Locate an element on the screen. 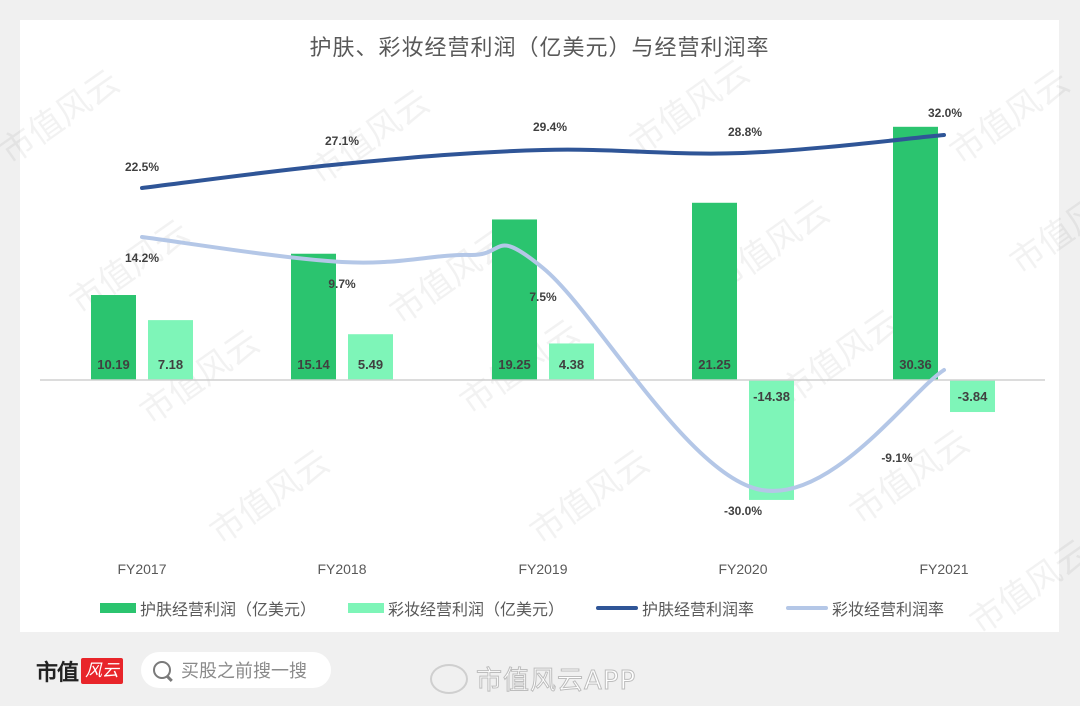  legend-label: 彩妆经营利润（亿美元） is located at coordinates (476, 609).